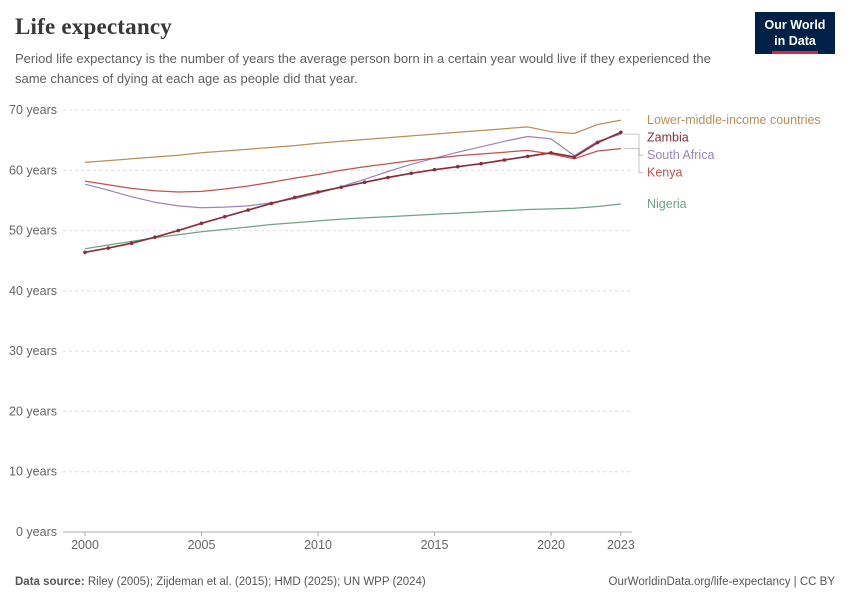  Describe the element at coordinates (352, 226) in the screenshot. I see `series-line-nigeria` at that location.